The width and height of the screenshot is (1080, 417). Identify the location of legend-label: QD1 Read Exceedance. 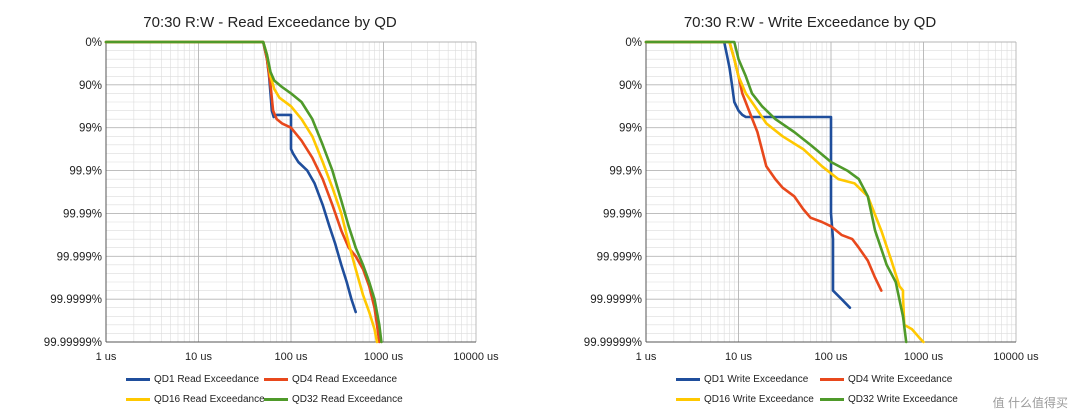
(207, 379).